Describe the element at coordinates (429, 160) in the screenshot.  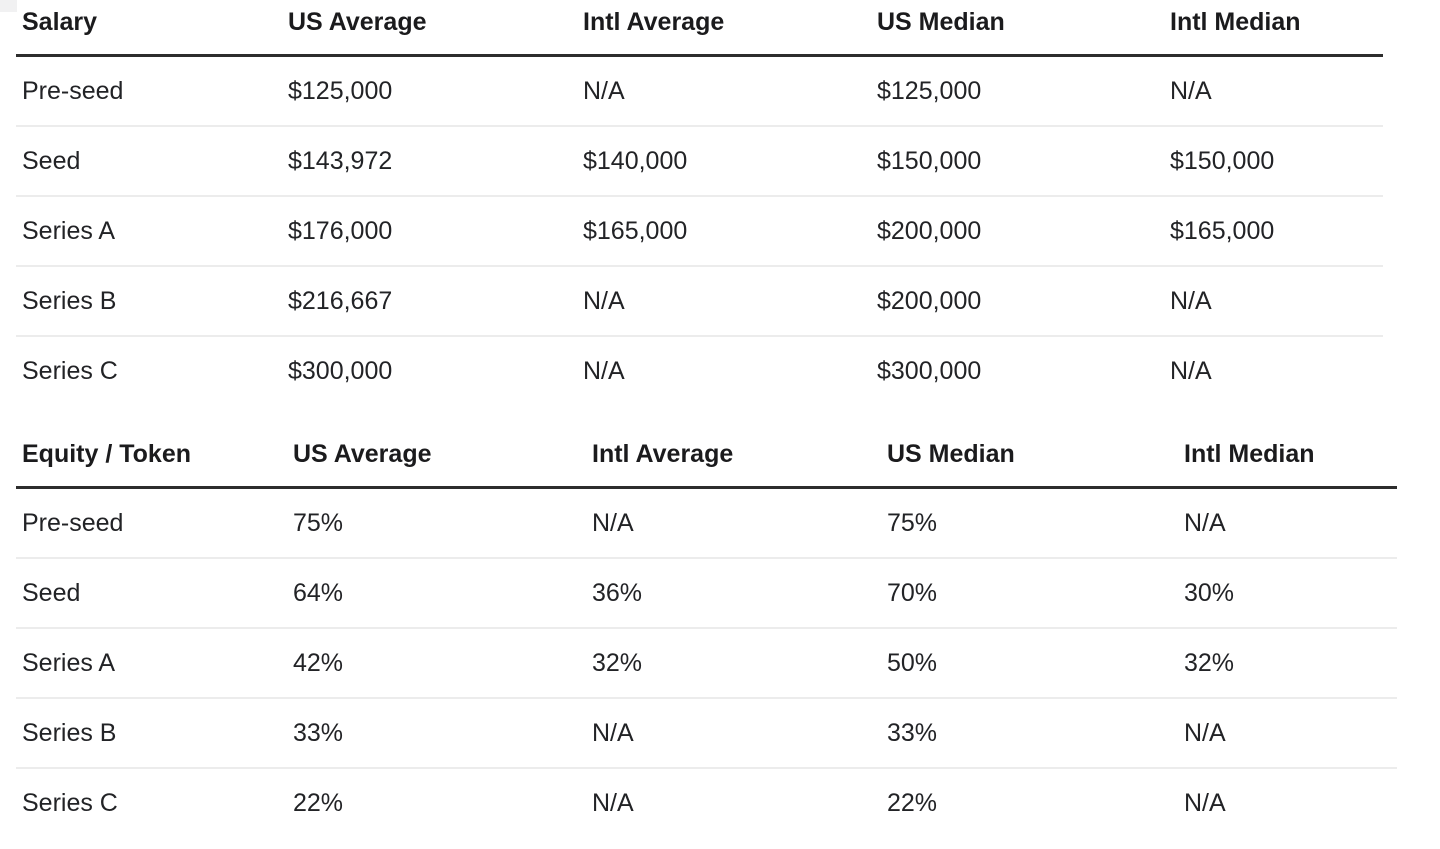
I see `table-cell: $143,972` at that location.